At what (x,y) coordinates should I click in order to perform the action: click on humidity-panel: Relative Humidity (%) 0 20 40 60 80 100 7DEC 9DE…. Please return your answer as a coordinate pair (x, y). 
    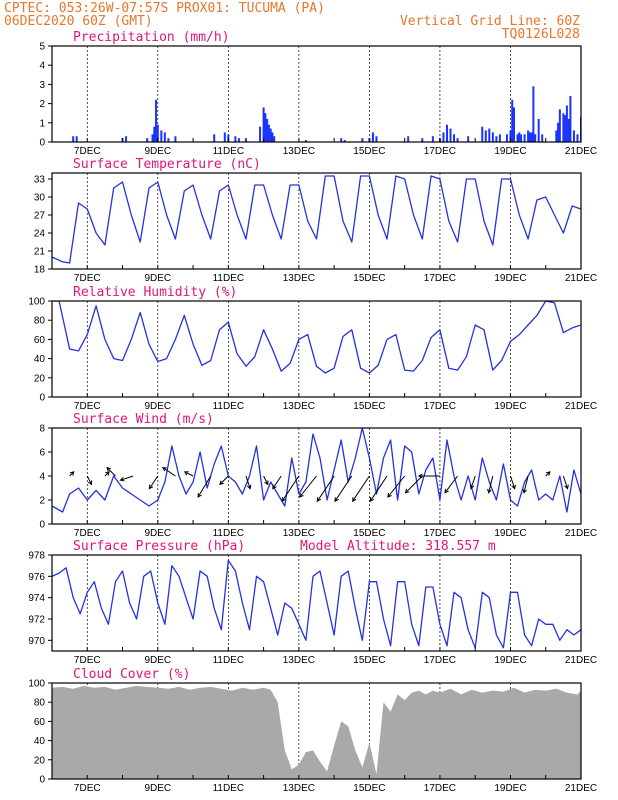
    Looking at the image, I should click on (312, 348).